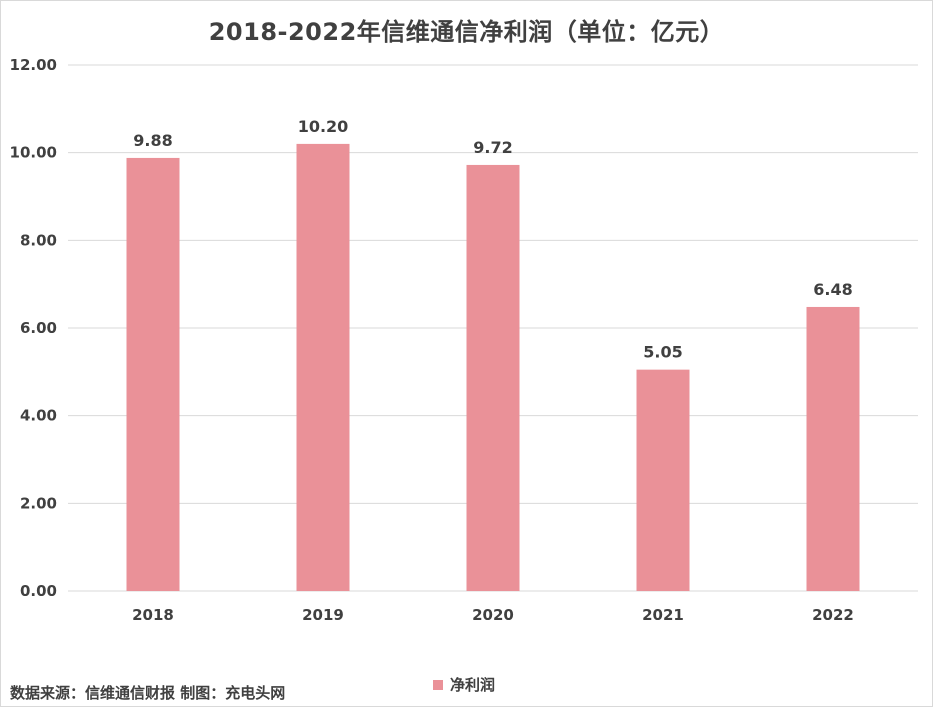  Describe the element at coordinates (148, 693) in the screenshot. I see `source-note: 数据来源：信维通信财报 制图：充电头网` at that location.